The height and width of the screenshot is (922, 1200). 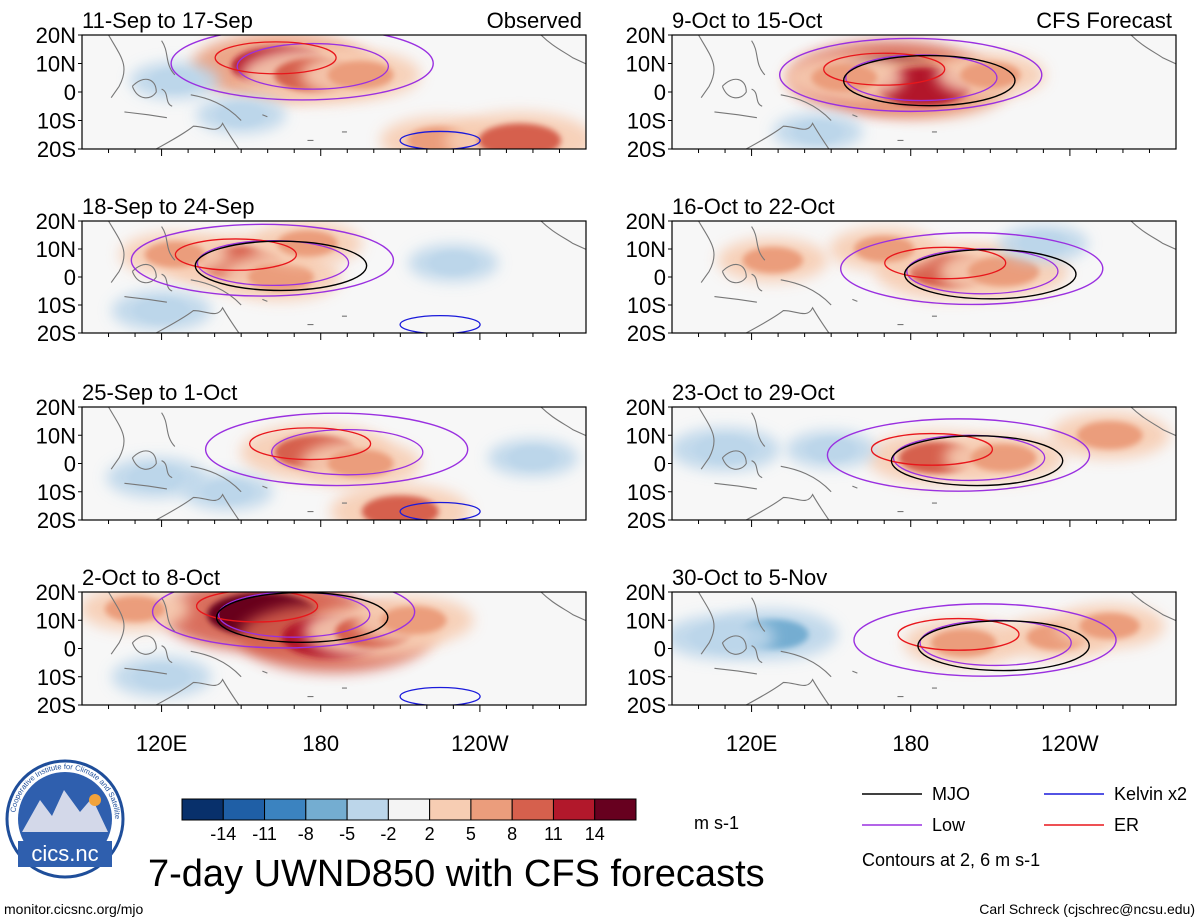 I want to click on colorbar-tick-label: 5, so click(x=471, y=834).